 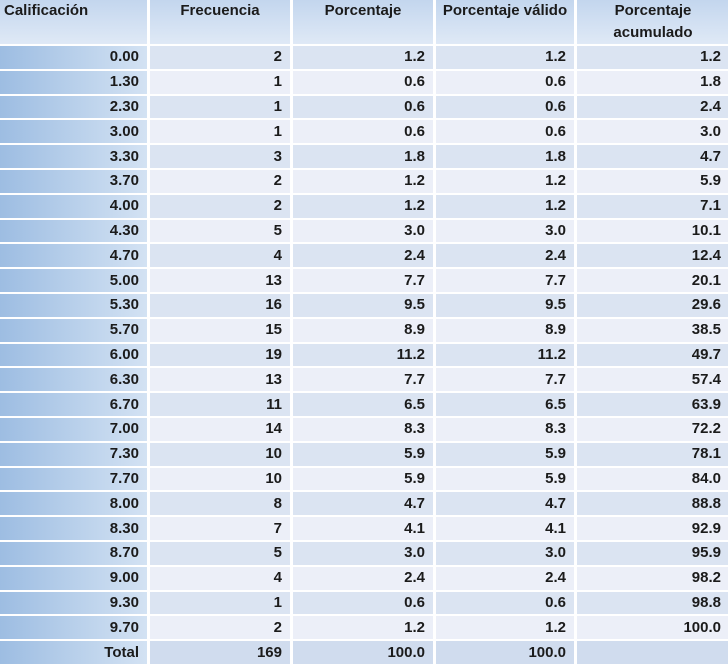 I want to click on cell: 84.0, so click(x=652, y=479).